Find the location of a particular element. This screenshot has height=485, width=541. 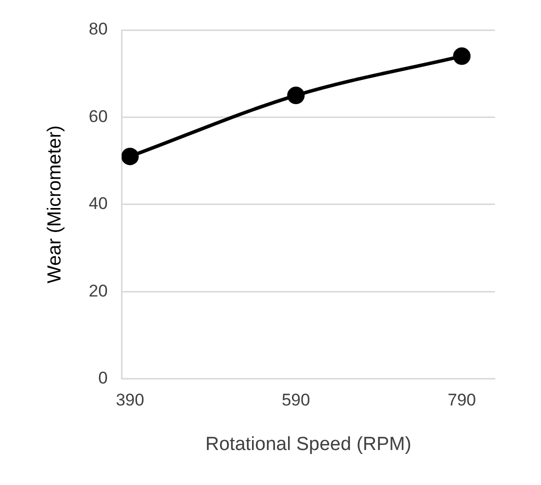

x-tick-label: 590 is located at coordinates (296, 400).